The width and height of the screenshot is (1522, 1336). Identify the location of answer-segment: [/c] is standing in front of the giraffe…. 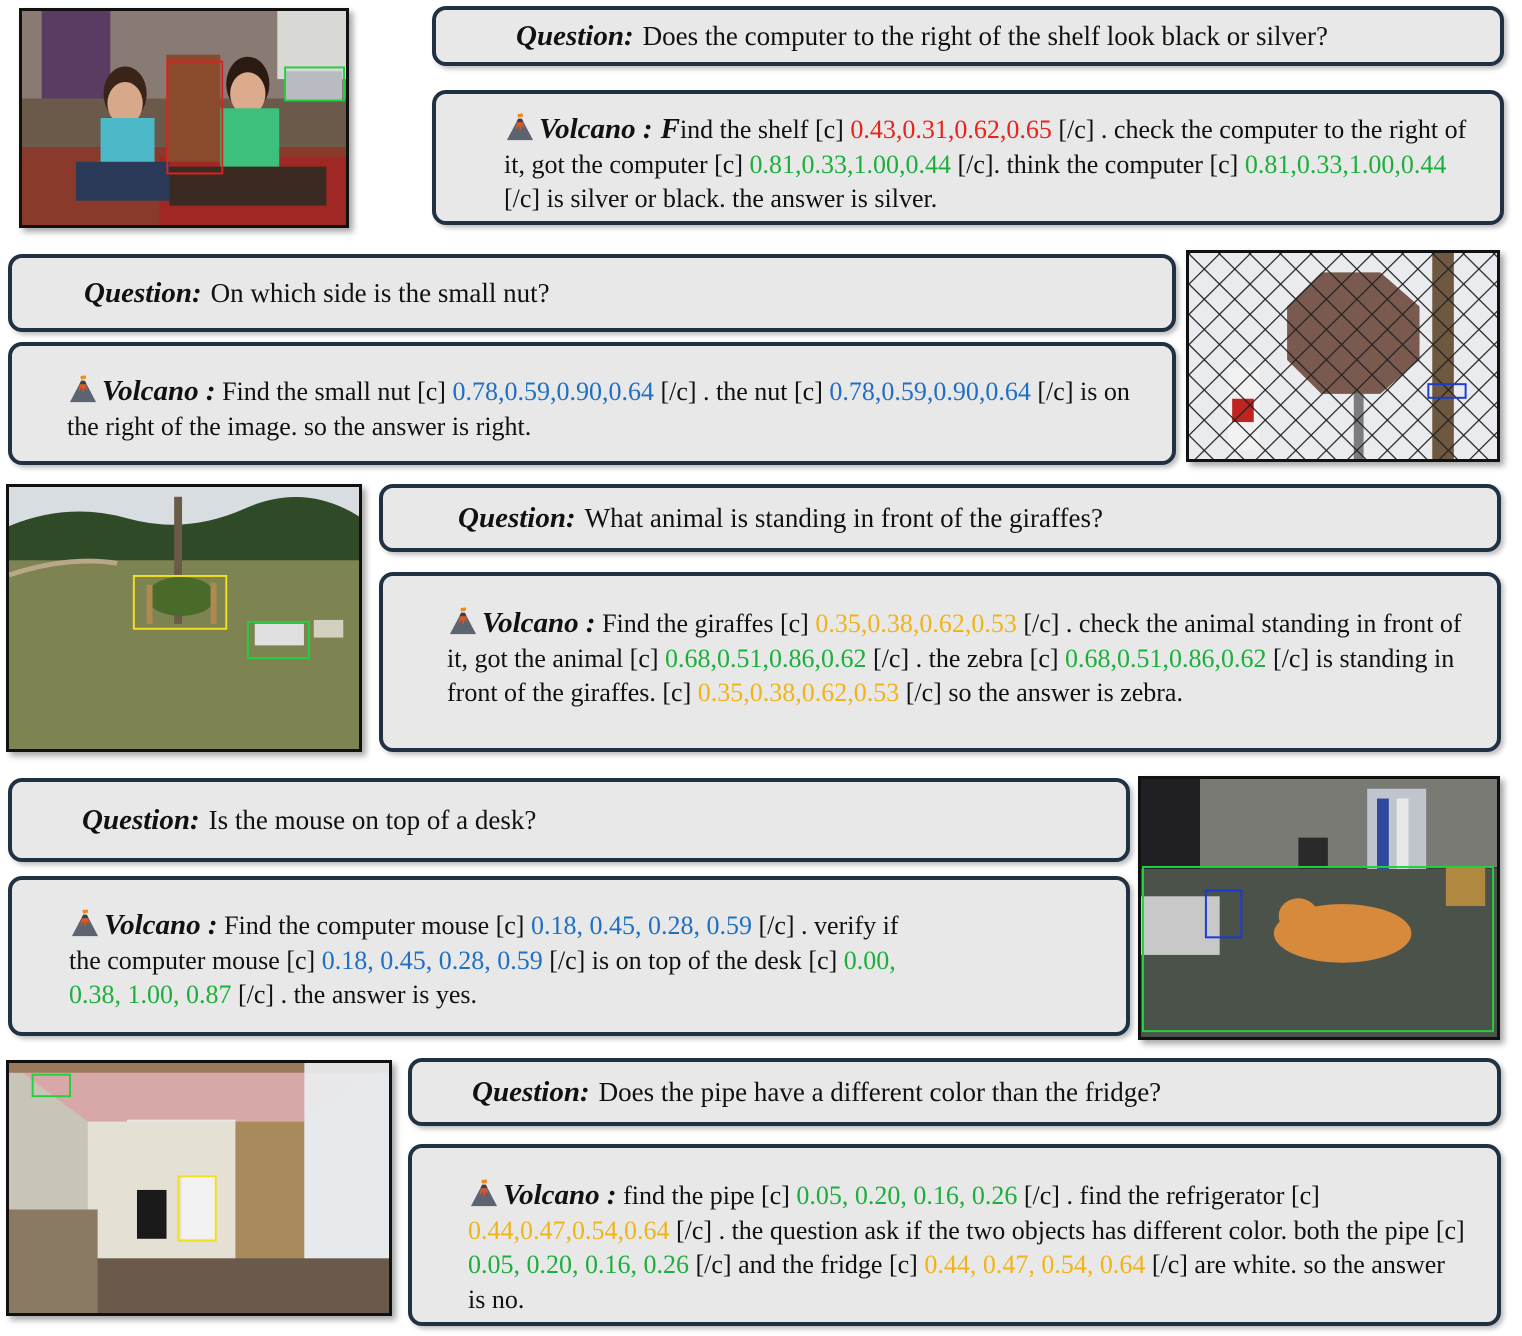
(951, 675).